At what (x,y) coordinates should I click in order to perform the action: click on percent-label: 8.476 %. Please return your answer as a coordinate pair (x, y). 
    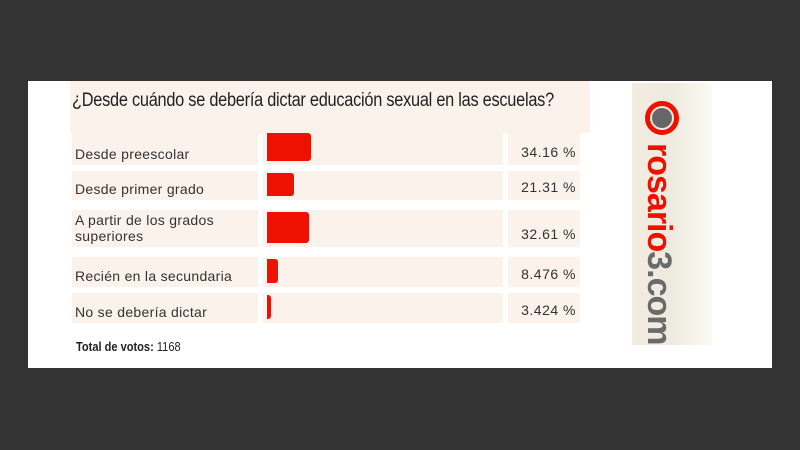
    Looking at the image, I should click on (548, 274).